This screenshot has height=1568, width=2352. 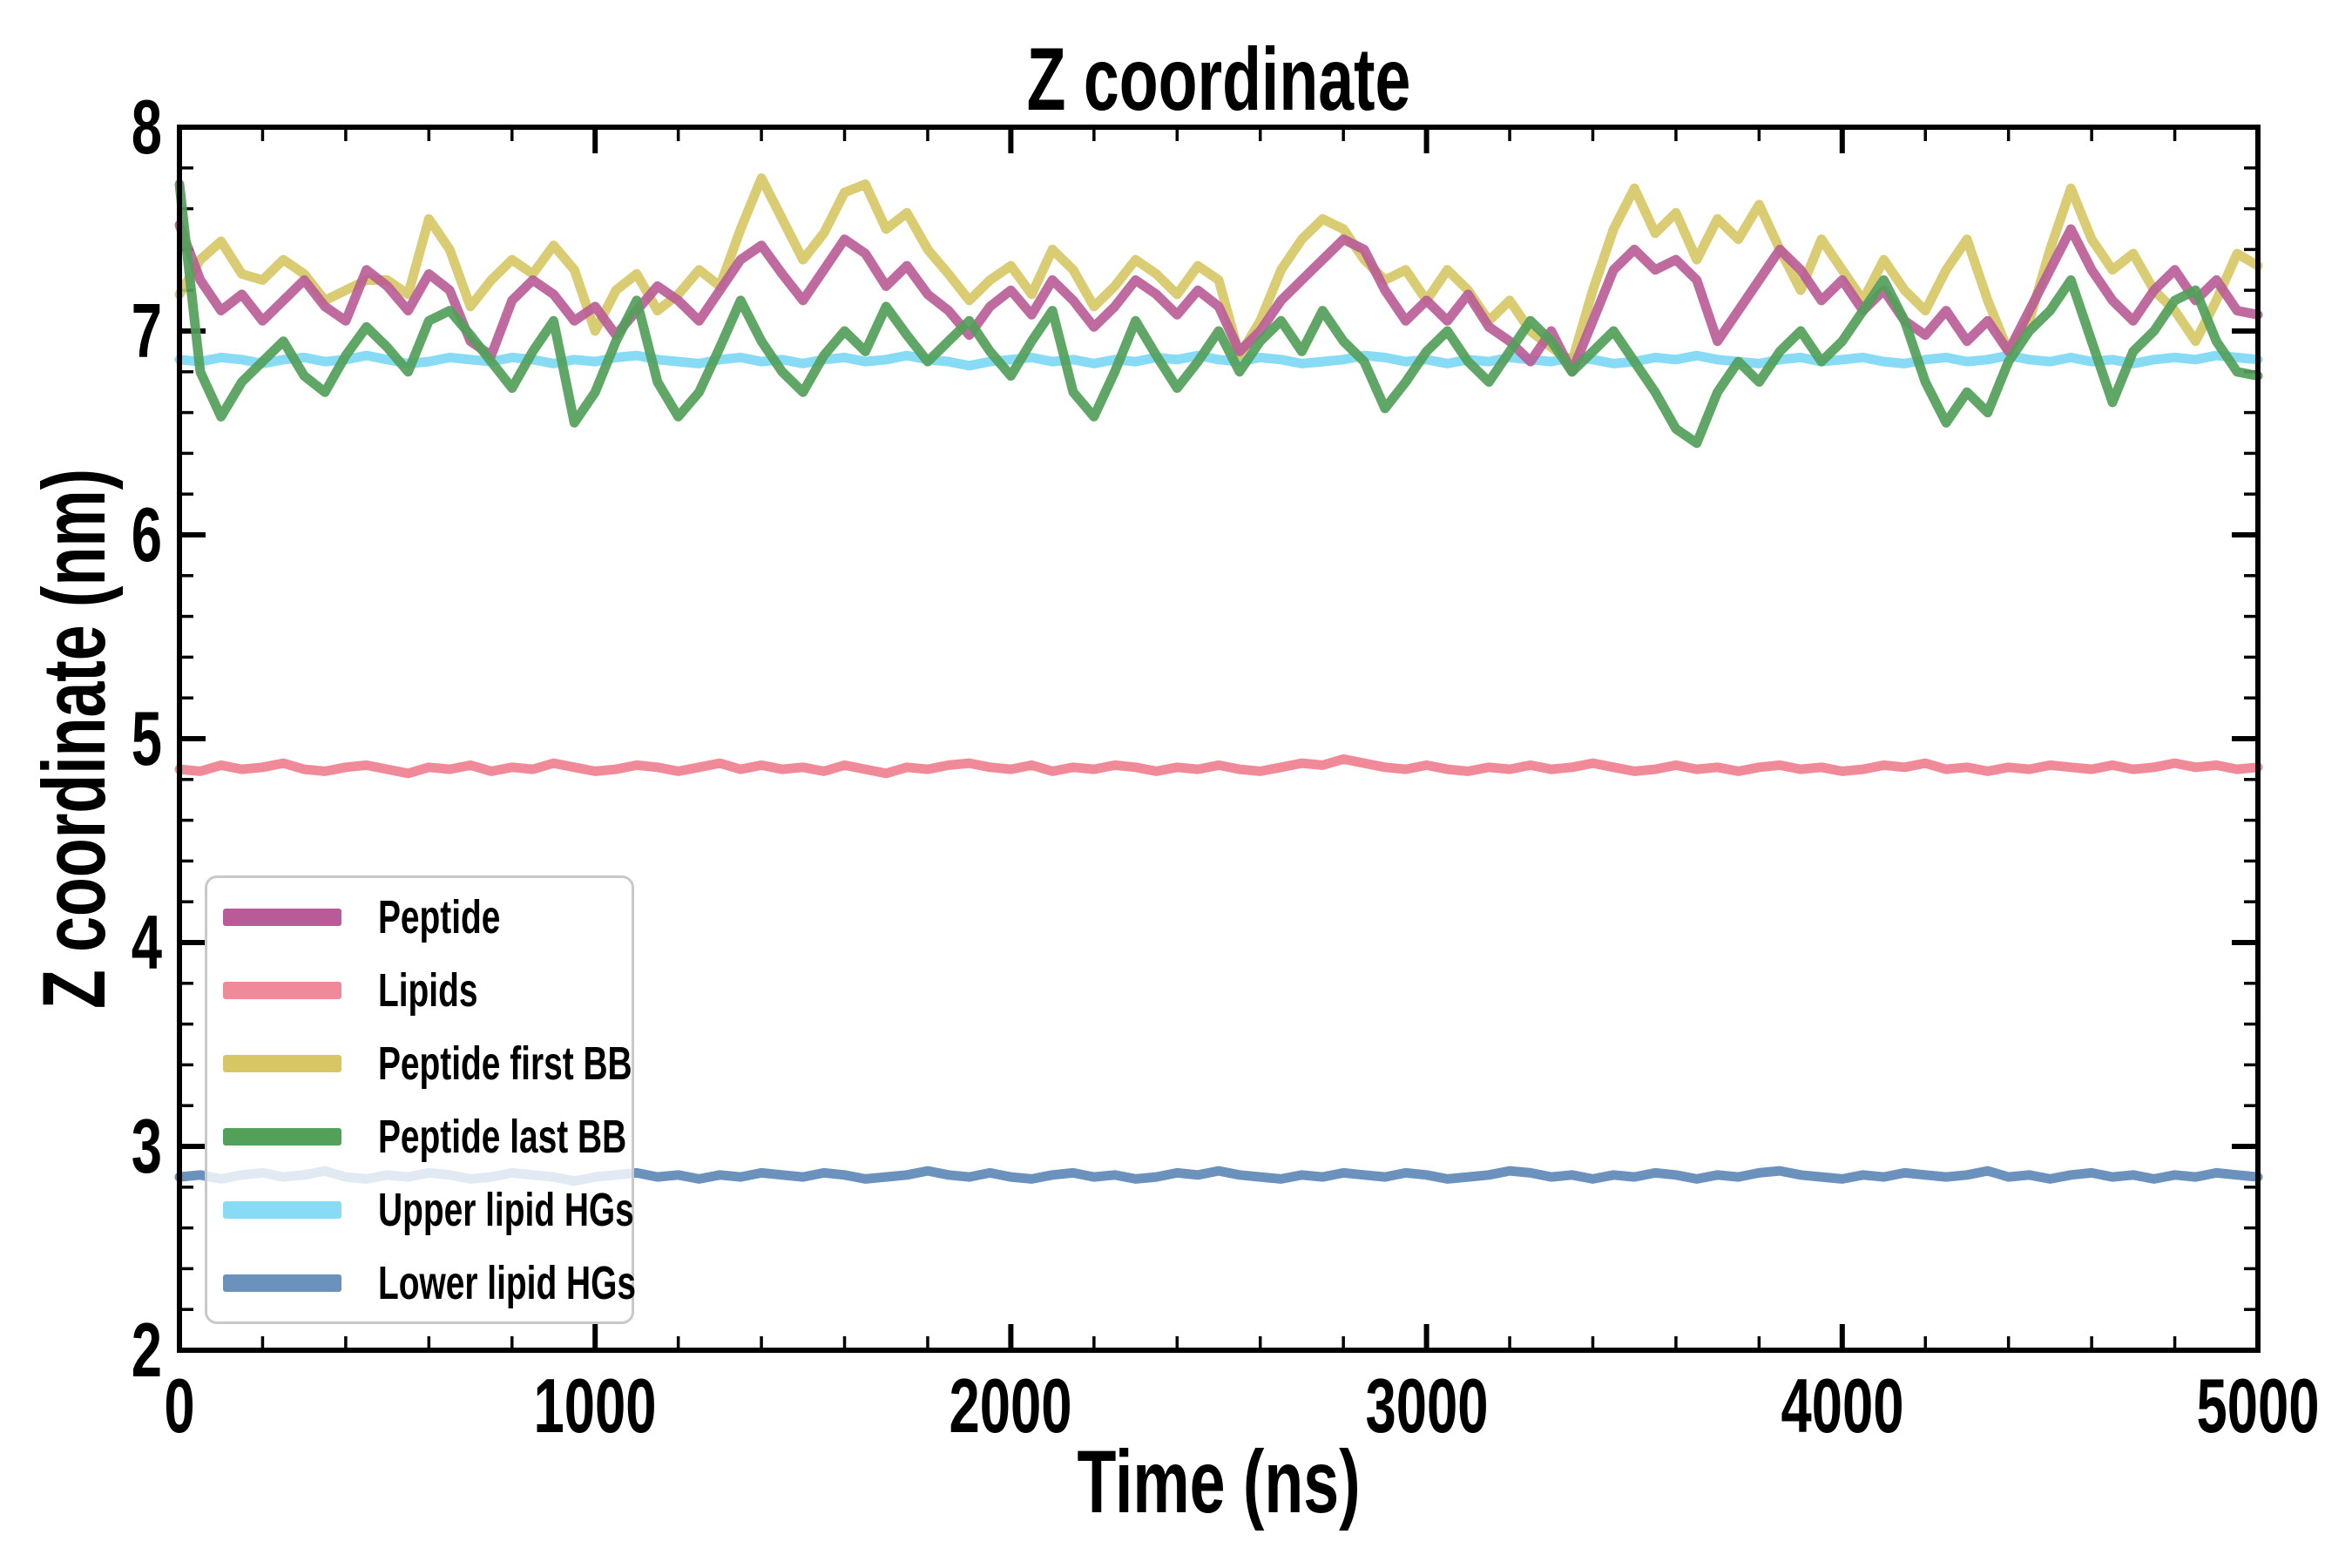 I want to click on legend-item: Peptide first BB, so click(x=420, y=1063).